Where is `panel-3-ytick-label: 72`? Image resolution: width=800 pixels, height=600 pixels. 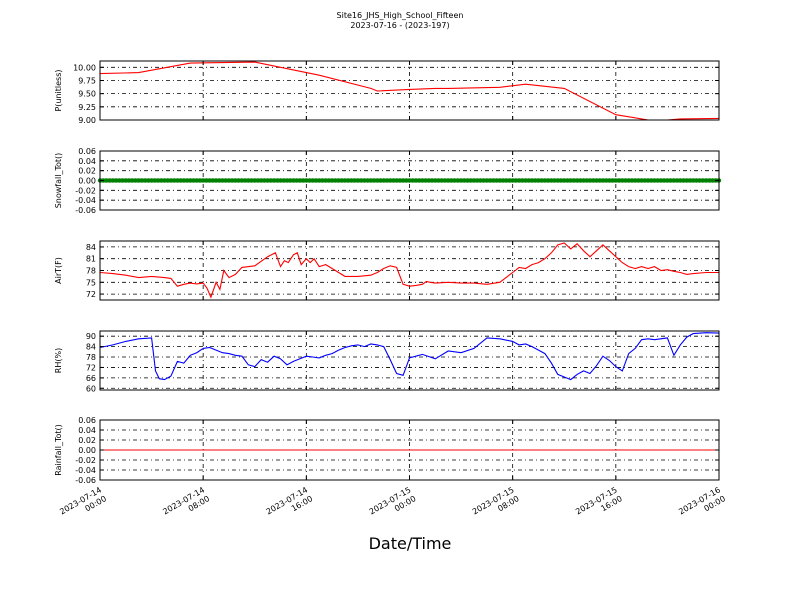
panel-3-ytick-label: 72 is located at coordinates (91, 294).